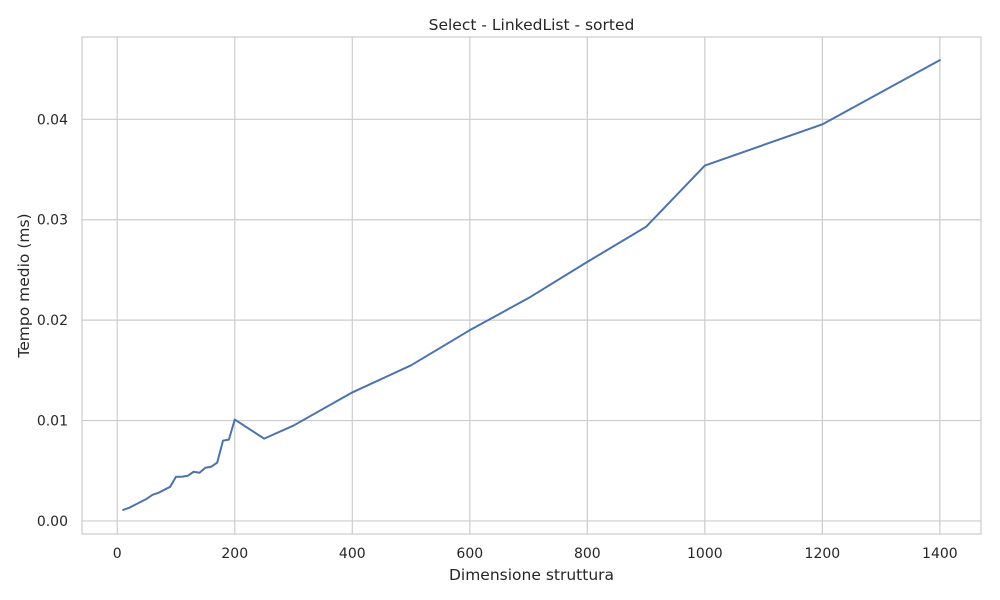 The height and width of the screenshot is (600, 1000). I want to click on x-tick-label: 1200, so click(823, 554).